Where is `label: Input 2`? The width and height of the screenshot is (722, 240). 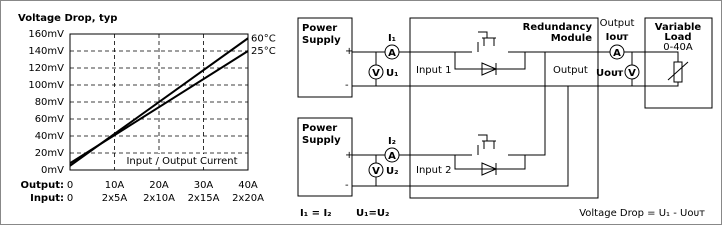
label: Input 2 is located at coordinates (433, 170).